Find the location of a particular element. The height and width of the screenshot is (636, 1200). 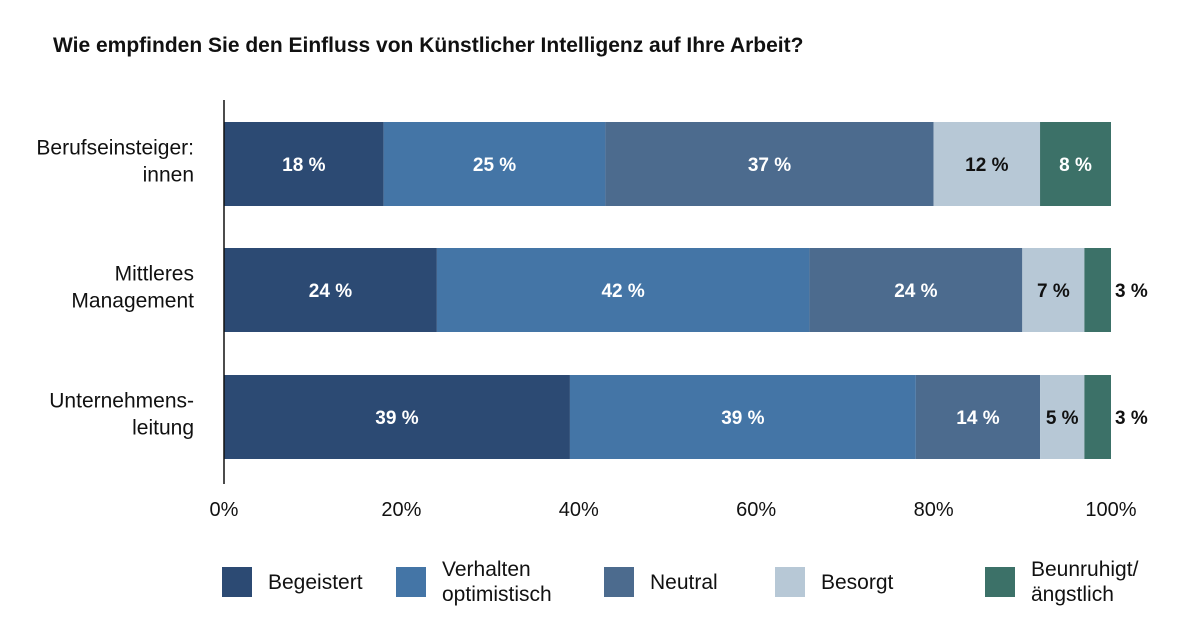

data-label: 18 % is located at coordinates (303, 165).